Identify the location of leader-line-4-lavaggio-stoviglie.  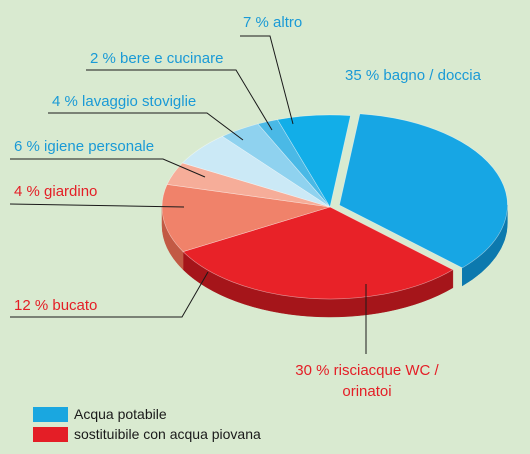
(146, 126).